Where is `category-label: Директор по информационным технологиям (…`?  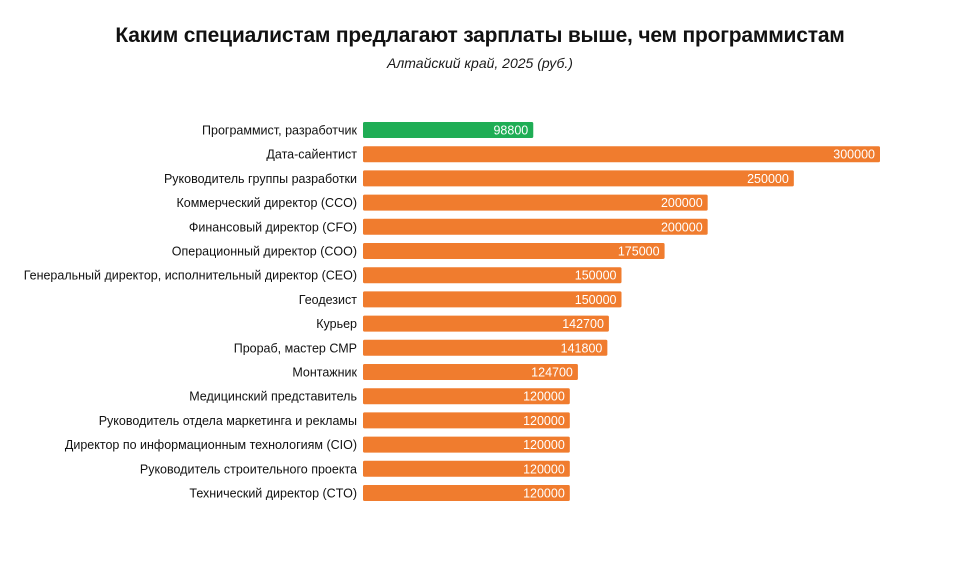 category-label: Директор по информационным технологиям (… is located at coordinates (211, 445).